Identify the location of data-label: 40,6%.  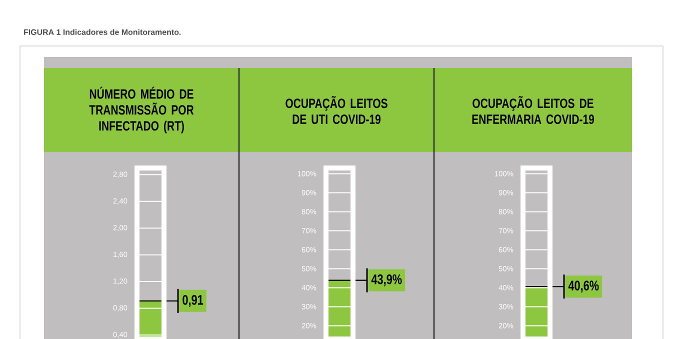
(583, 286).